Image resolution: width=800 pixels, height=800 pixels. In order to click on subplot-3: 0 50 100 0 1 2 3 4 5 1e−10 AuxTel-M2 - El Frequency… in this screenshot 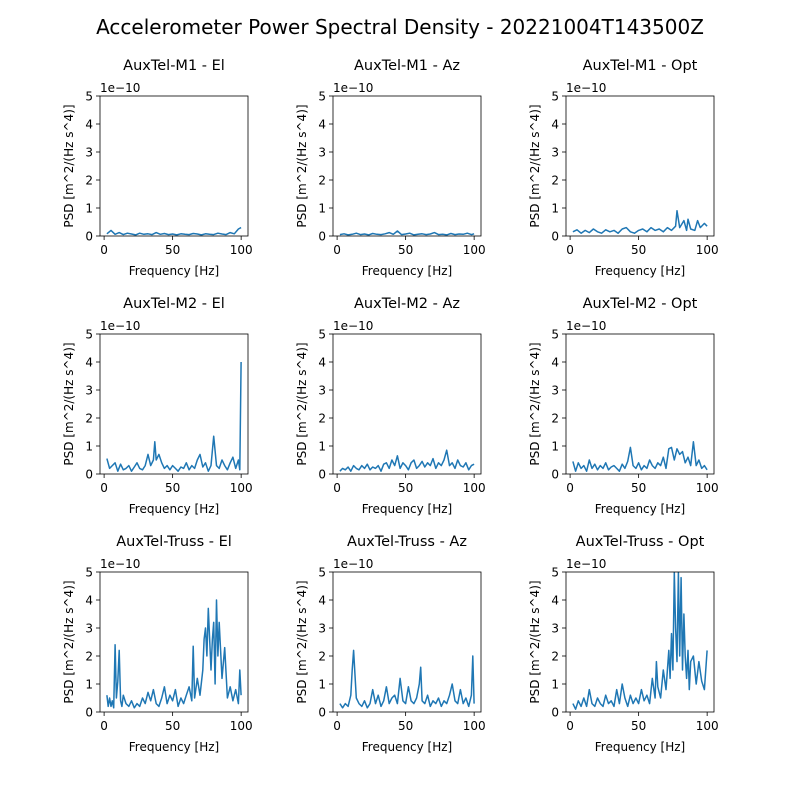, I will do `click(157, 406)`.